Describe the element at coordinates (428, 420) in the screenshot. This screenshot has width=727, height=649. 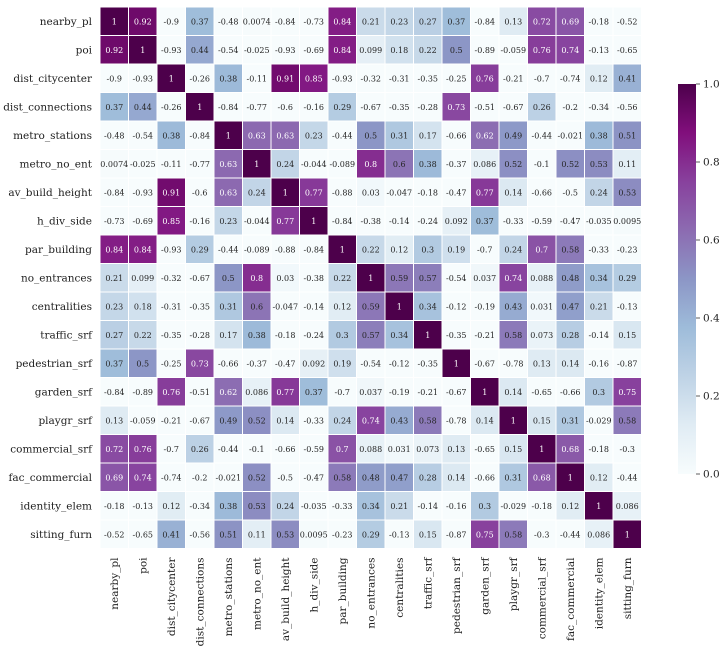
I see `cell-value-label: 0.58` at that location.